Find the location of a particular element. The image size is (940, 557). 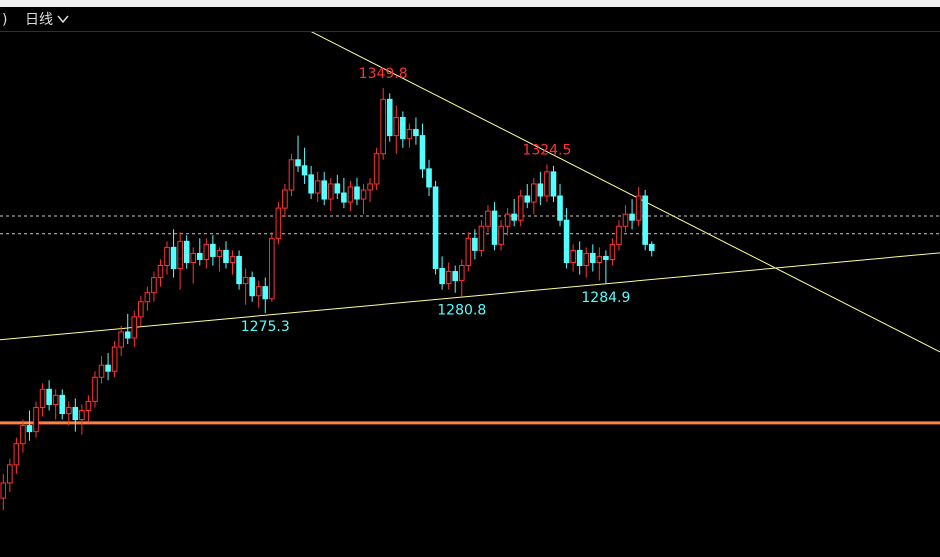

toolbar is located at coordinates (470, 19).